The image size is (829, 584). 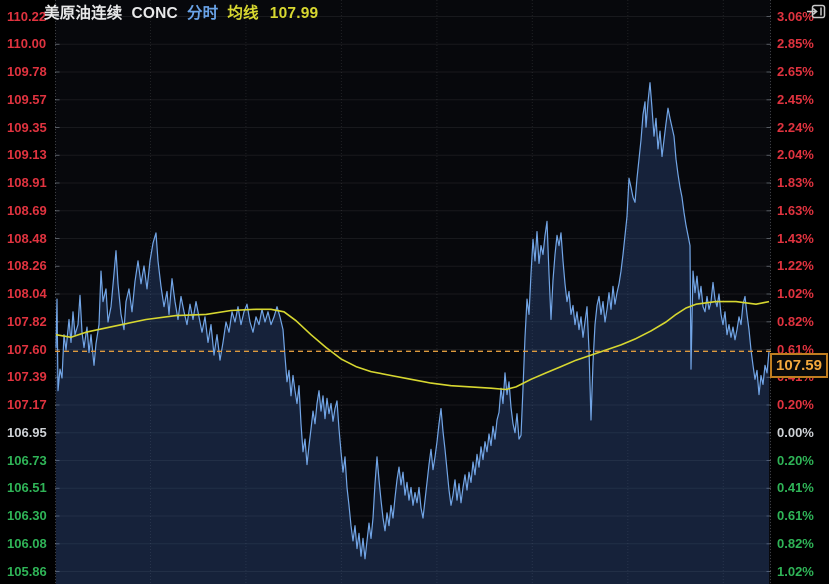 What do you see at coordinates (202, 13) in the screenshot?
I see `period-label: 分时` at bounding box center [202, 13].